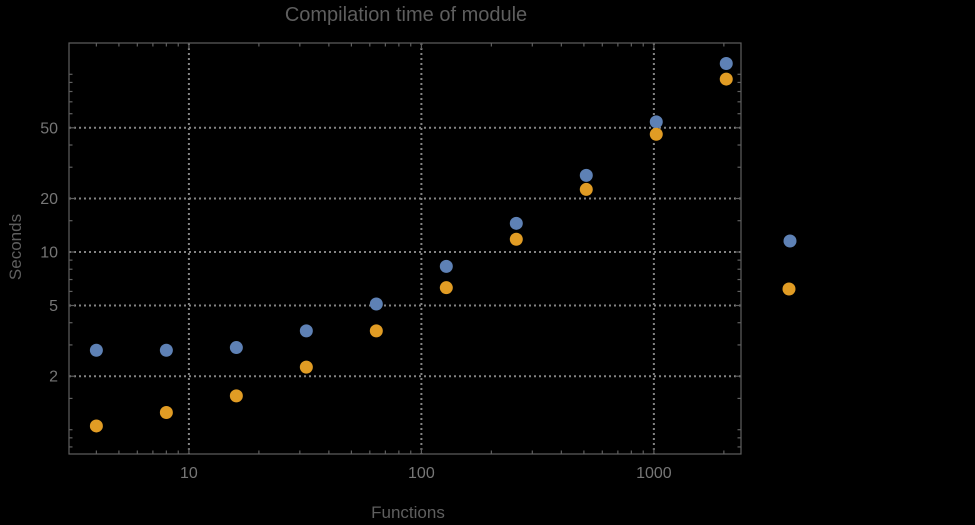  I want to click on y-tick-label: 5, so click(53, 306).